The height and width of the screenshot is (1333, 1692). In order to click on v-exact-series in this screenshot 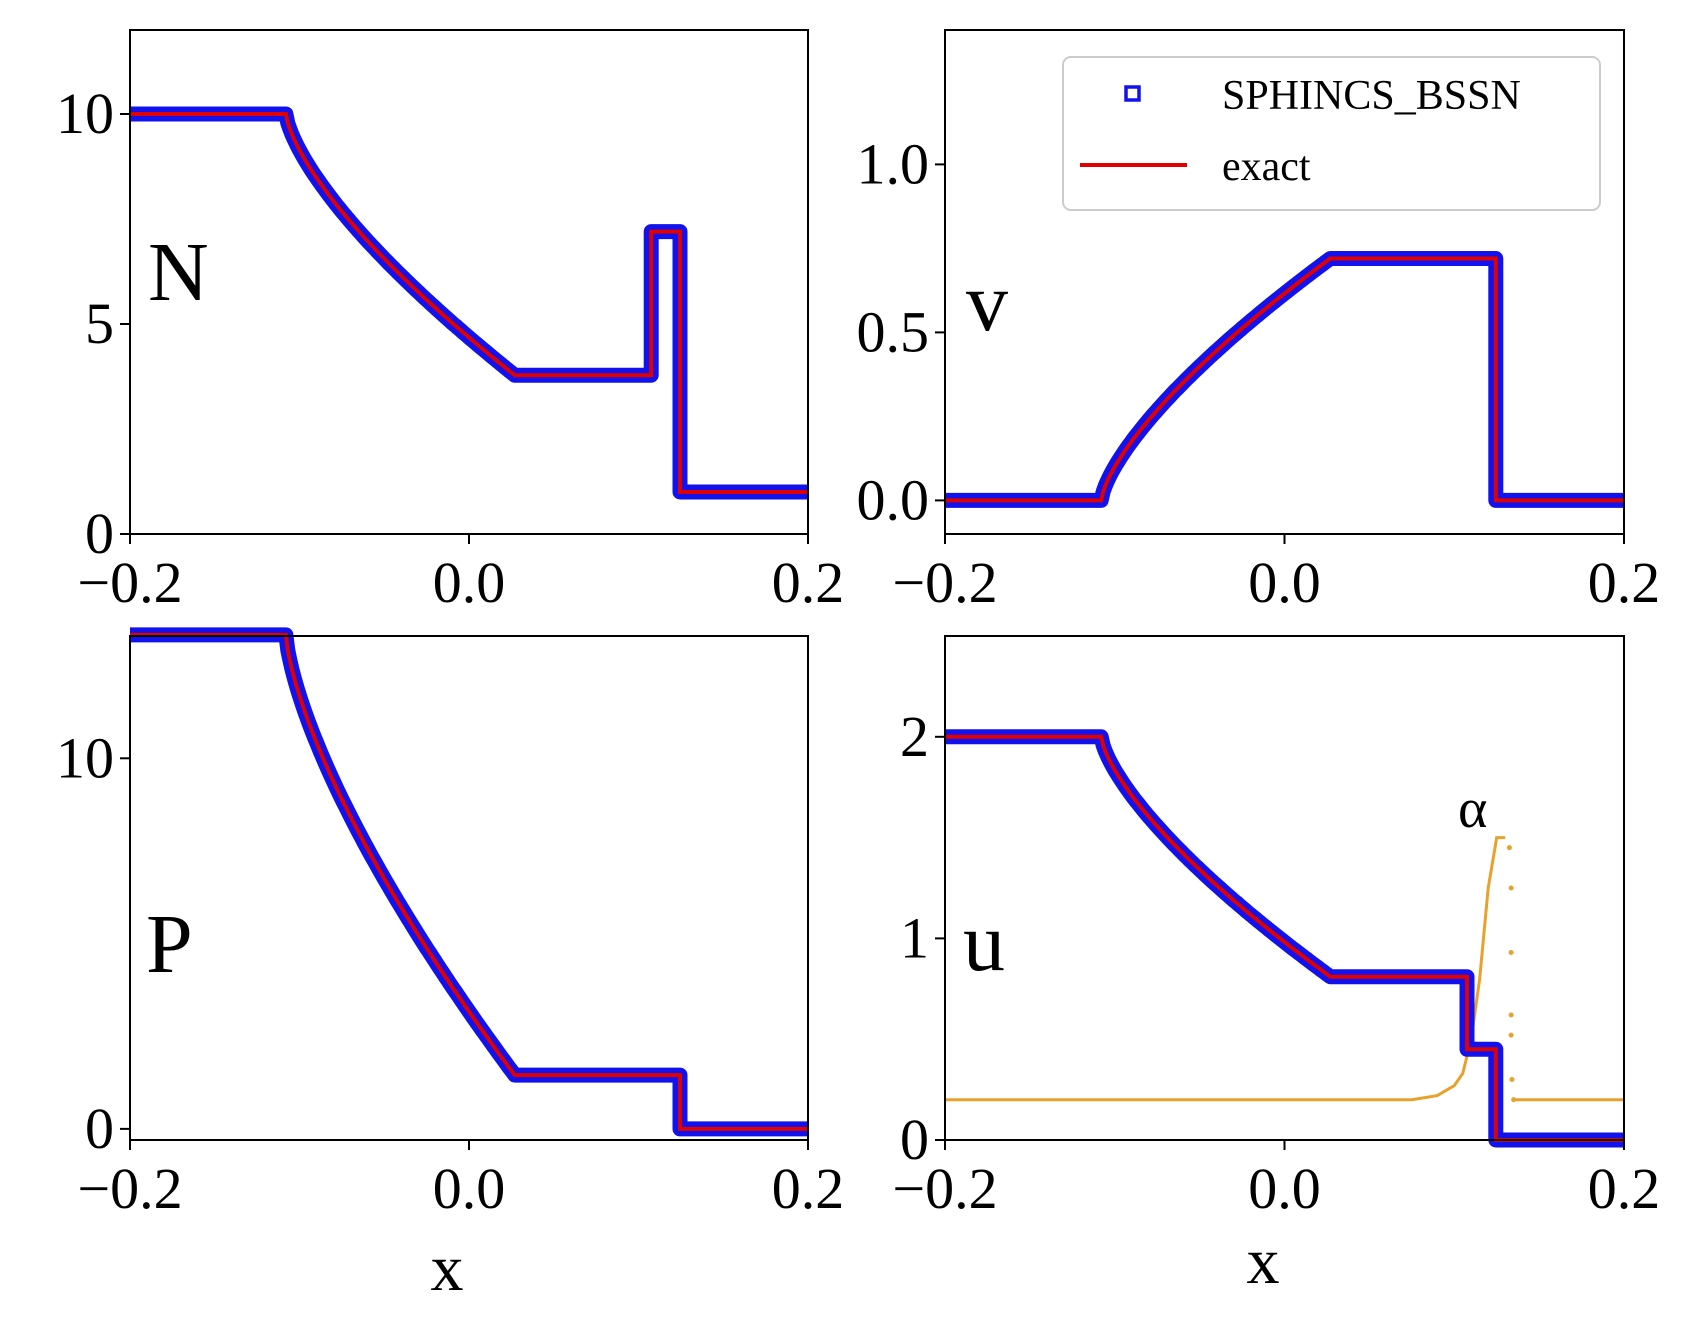, I will do `click(1284, 379)`.